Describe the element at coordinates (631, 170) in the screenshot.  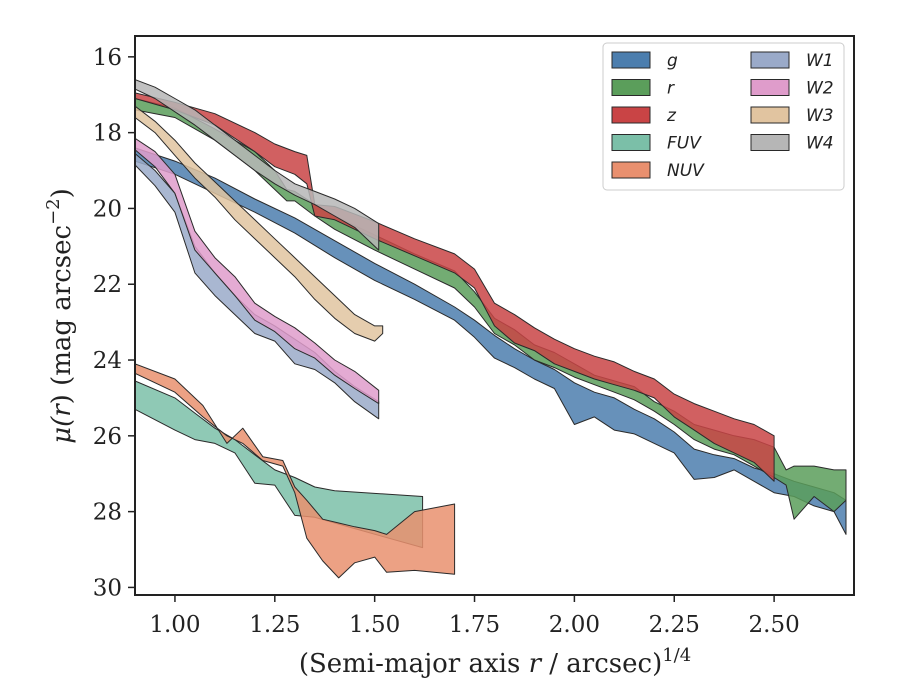
I see `legend-swatch-nuv` at that location.